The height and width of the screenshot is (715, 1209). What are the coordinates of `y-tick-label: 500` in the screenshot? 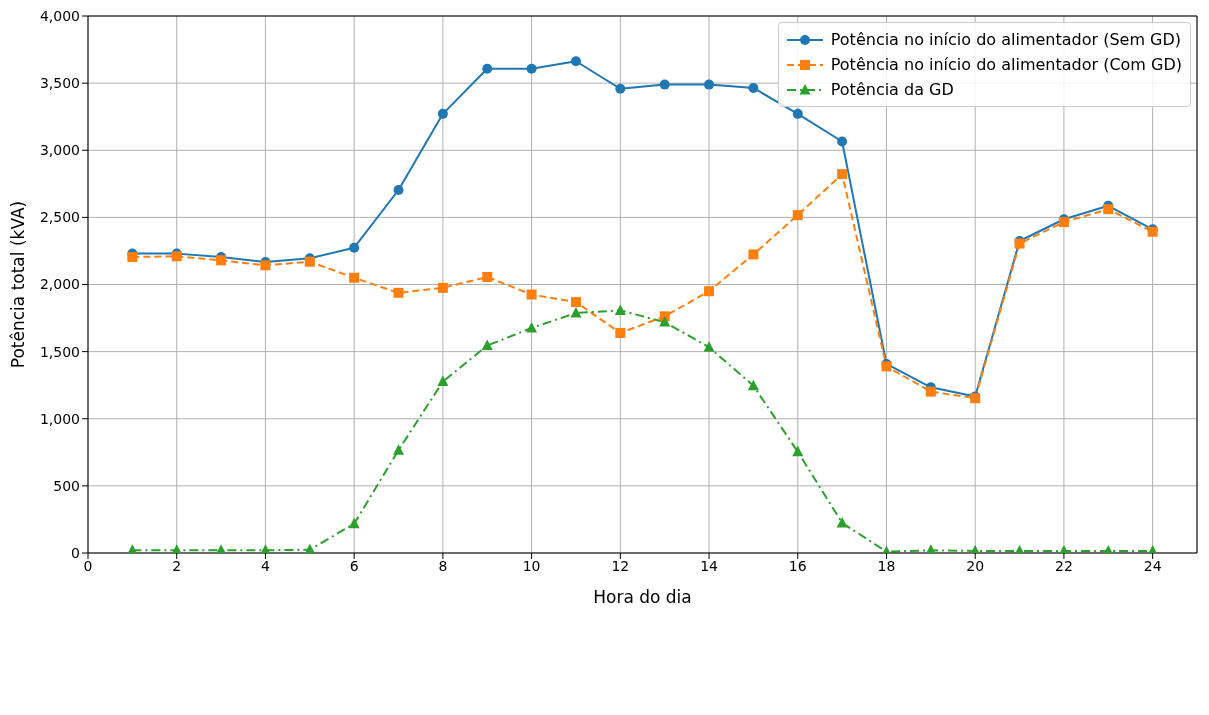 It's located at (66, 485).